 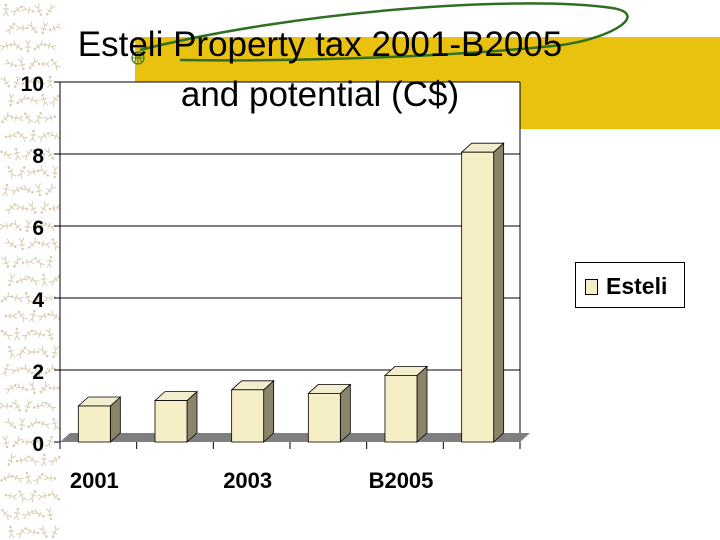 What do you see at coordinates (38, 444) in the screenshot?
I see `y-tick-label: 0` at bounding box center [38, 444].